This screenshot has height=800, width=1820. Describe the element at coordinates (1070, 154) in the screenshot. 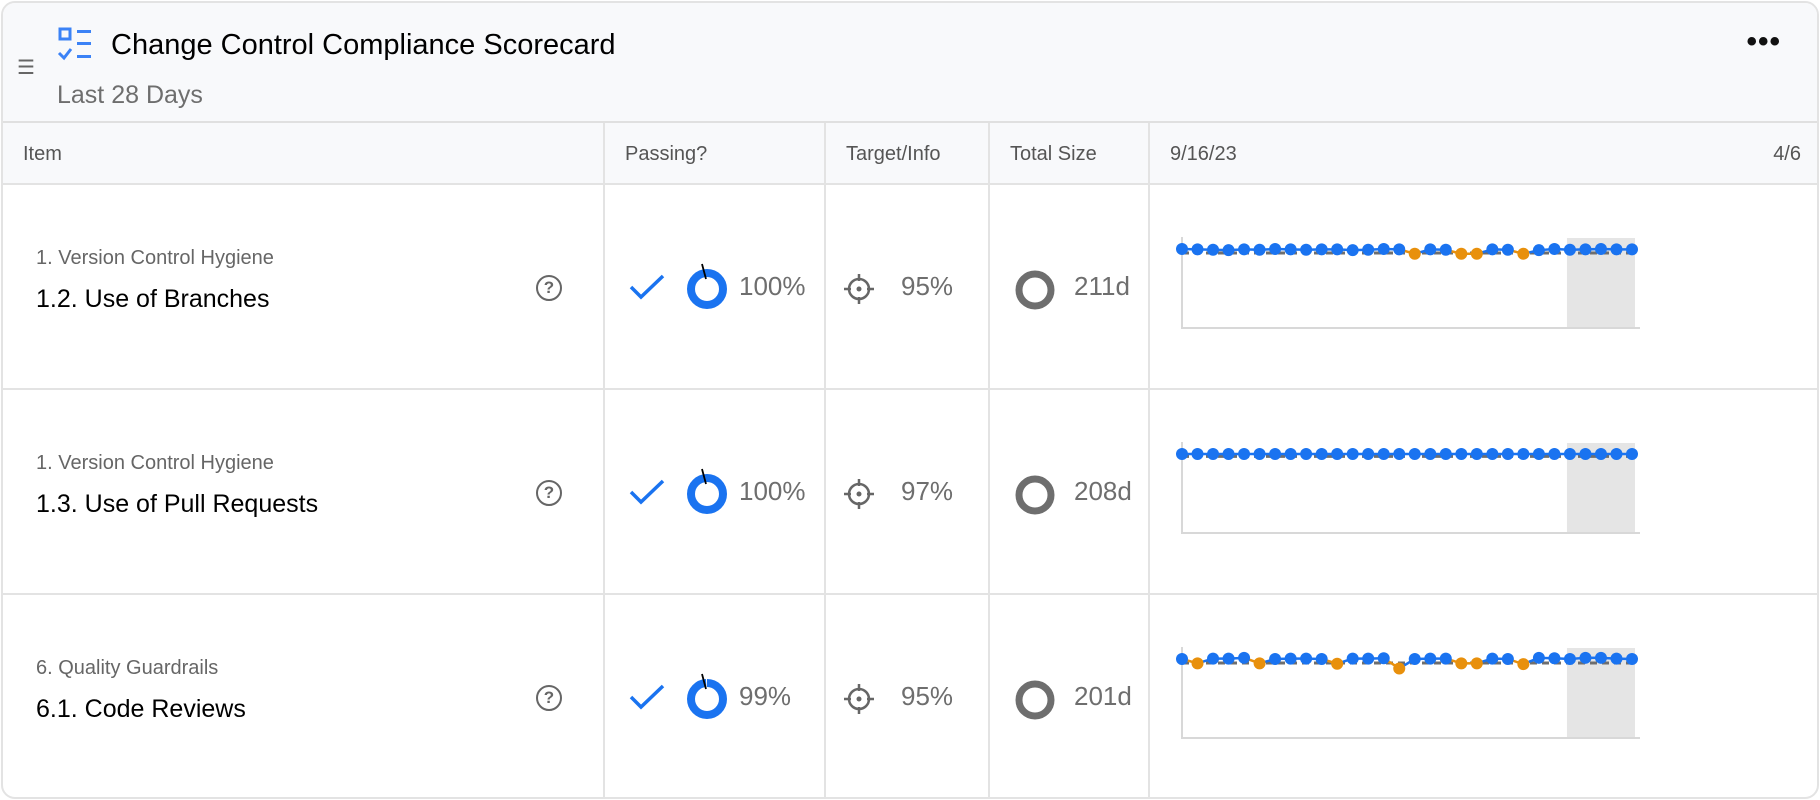

I see `col-size: Total Size` at that location.